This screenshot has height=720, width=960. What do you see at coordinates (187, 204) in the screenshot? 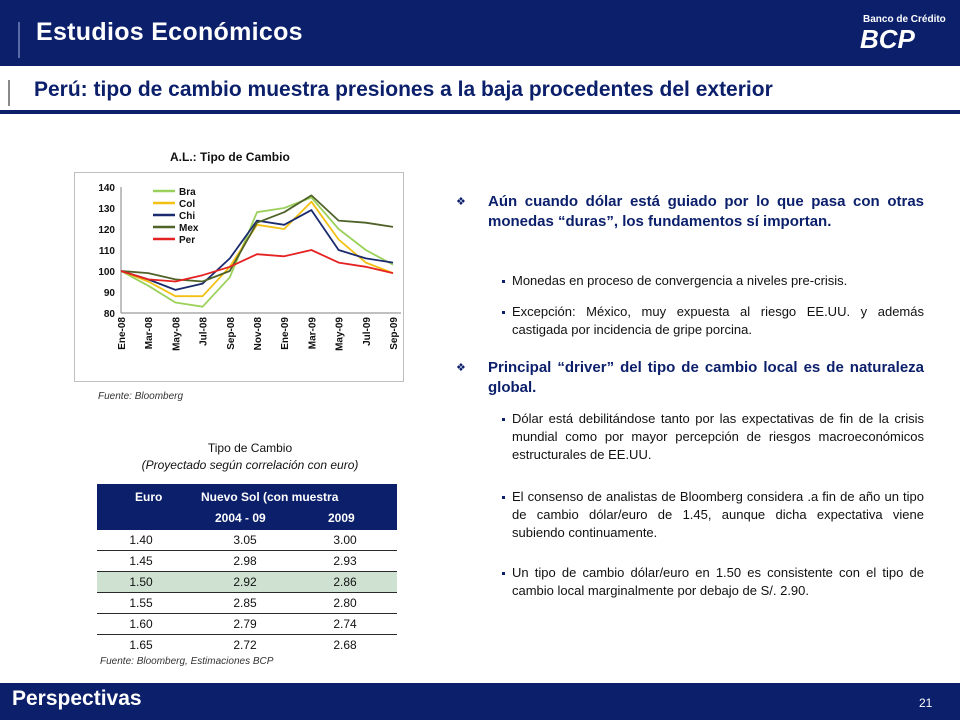
I see `legend-label: Col` at bounding box center [187, 204].